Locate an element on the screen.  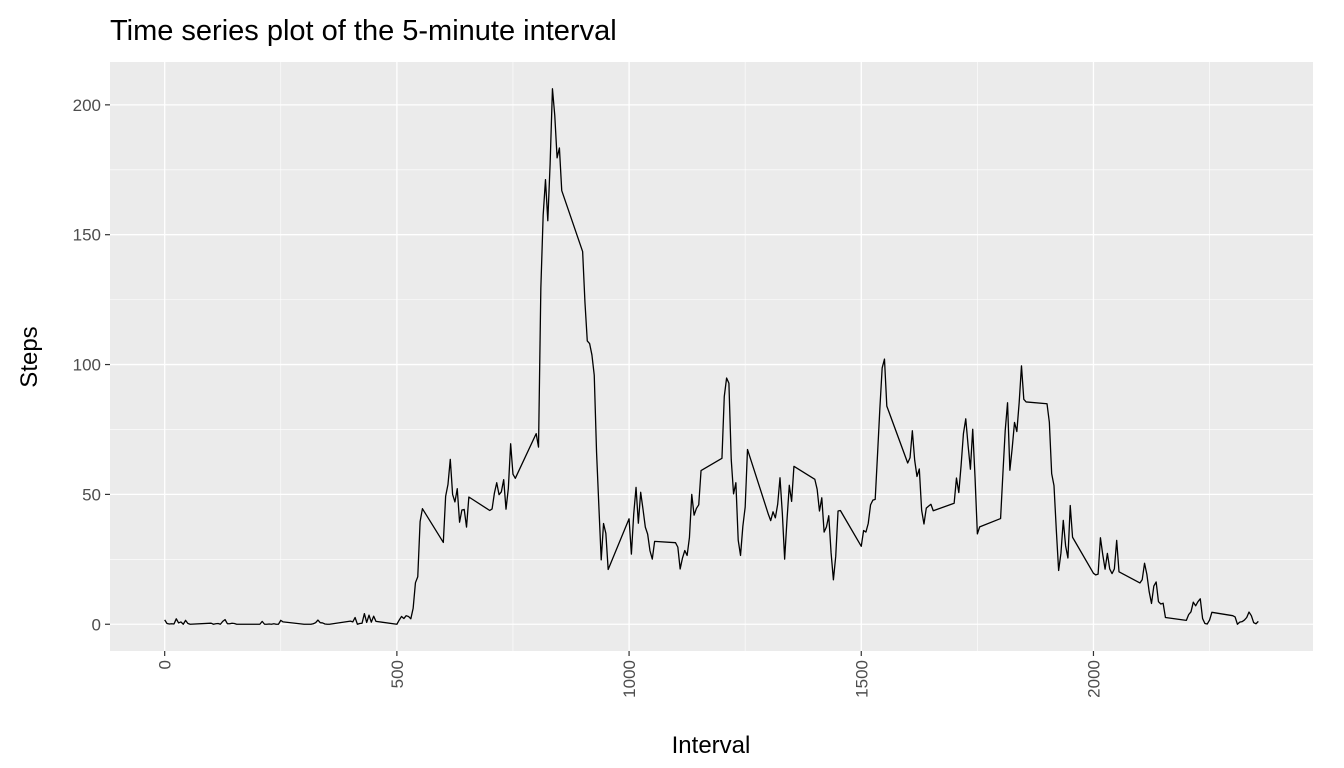
x-tick-label: 0 is located at coordinates (165, 664).